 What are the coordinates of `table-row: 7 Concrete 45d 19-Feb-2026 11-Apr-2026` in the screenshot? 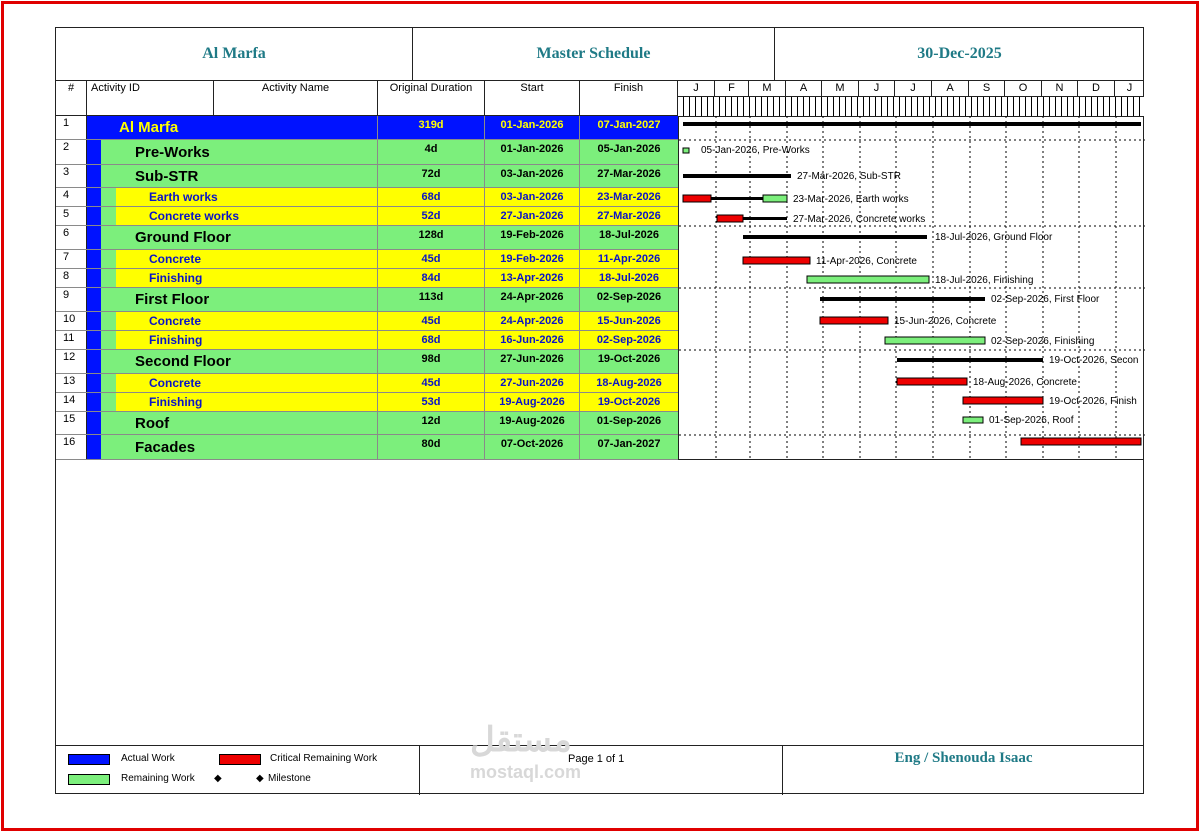 It's located at (367, 259).